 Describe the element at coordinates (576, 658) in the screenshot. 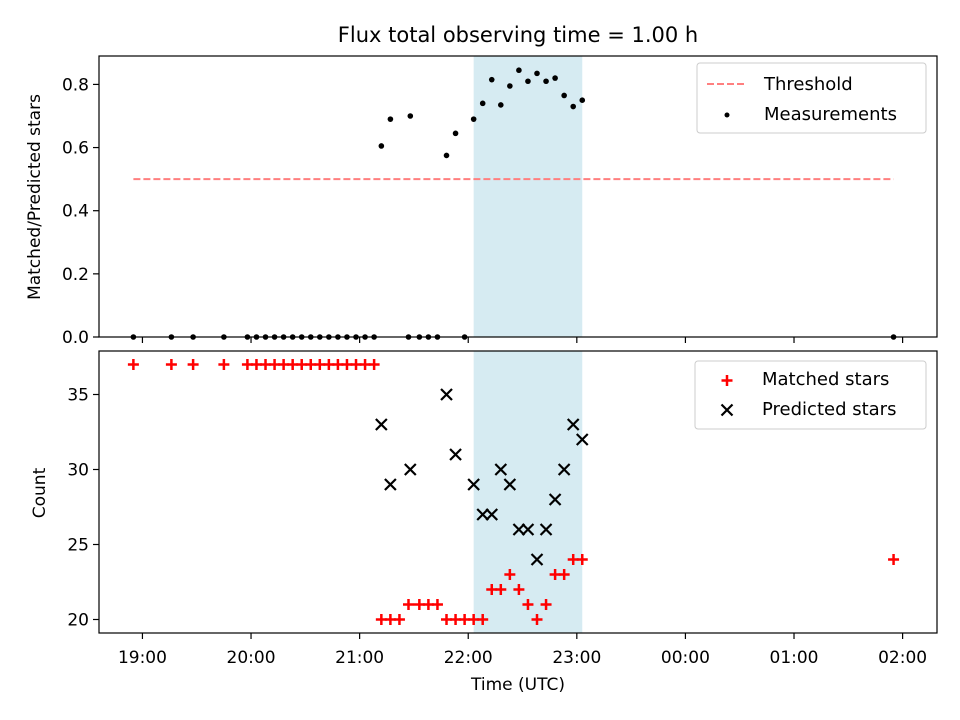

I see `x-tick-label: 23:00` at that location.